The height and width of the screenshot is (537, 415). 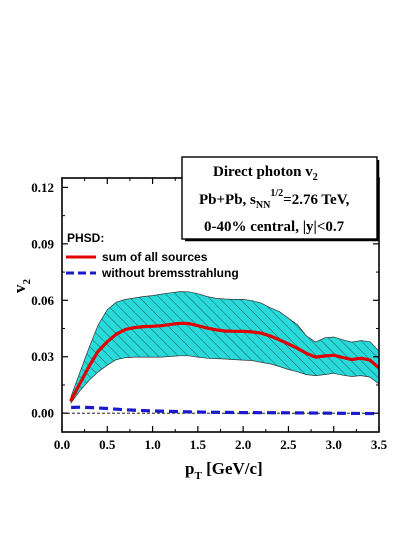 What do you see at coordinates (152, 444) in the screenshot?
I see `x-tick-label: 1.0` at bounding box center [152, 444].